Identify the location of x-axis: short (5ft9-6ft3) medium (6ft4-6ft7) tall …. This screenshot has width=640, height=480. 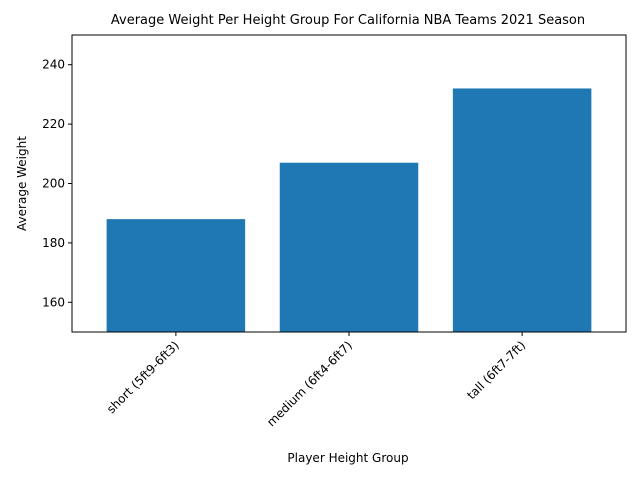
(316, 380).